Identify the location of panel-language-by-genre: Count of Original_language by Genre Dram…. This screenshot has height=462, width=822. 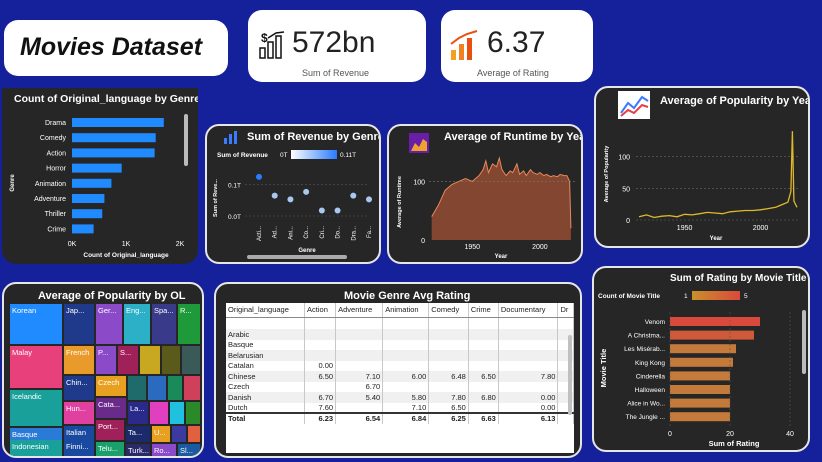
(100, 176).